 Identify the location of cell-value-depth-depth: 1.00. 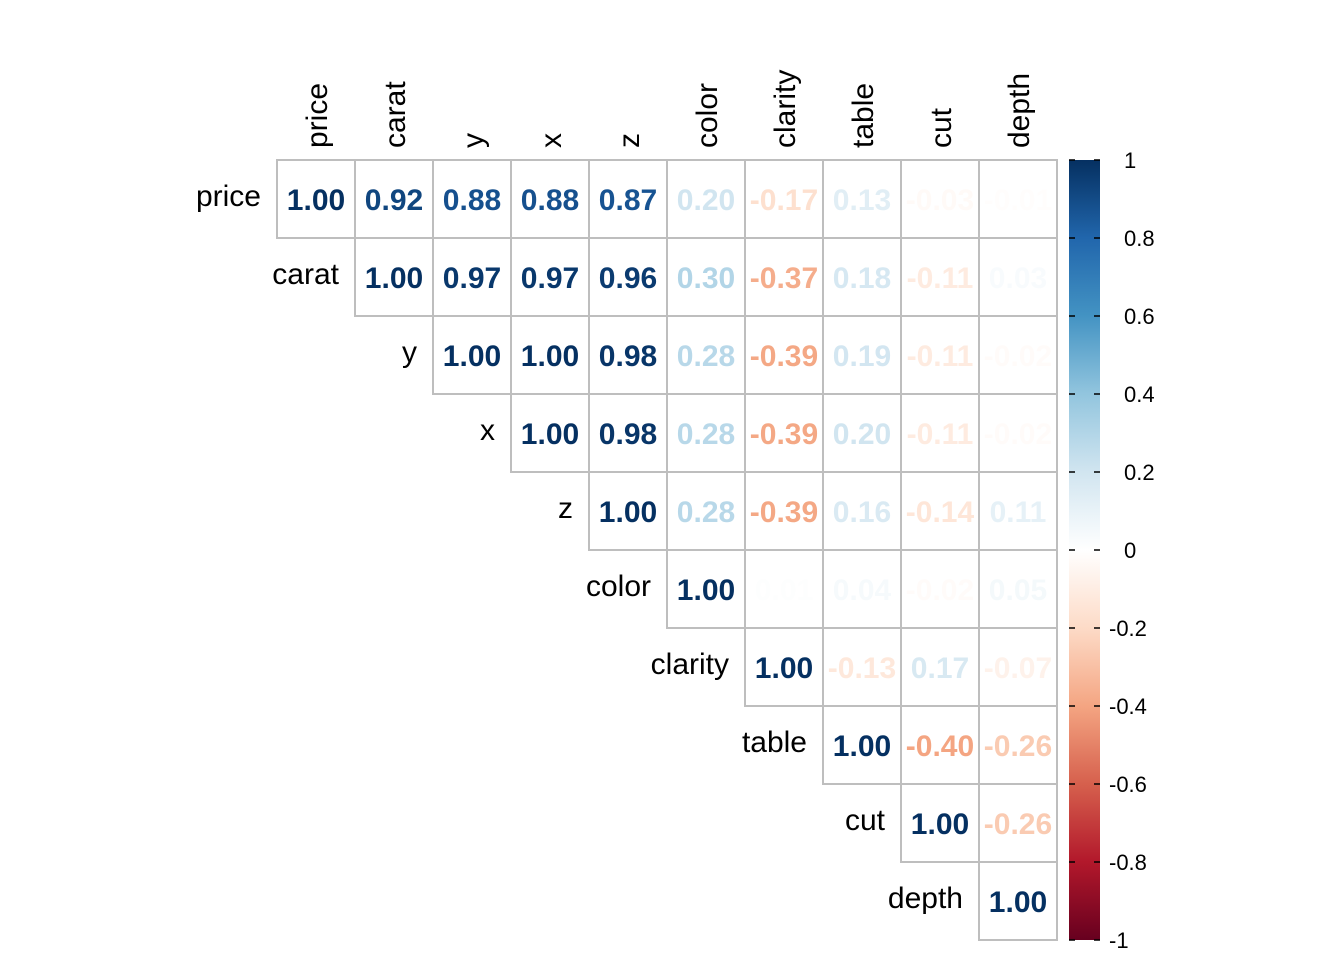
(1018, 902).